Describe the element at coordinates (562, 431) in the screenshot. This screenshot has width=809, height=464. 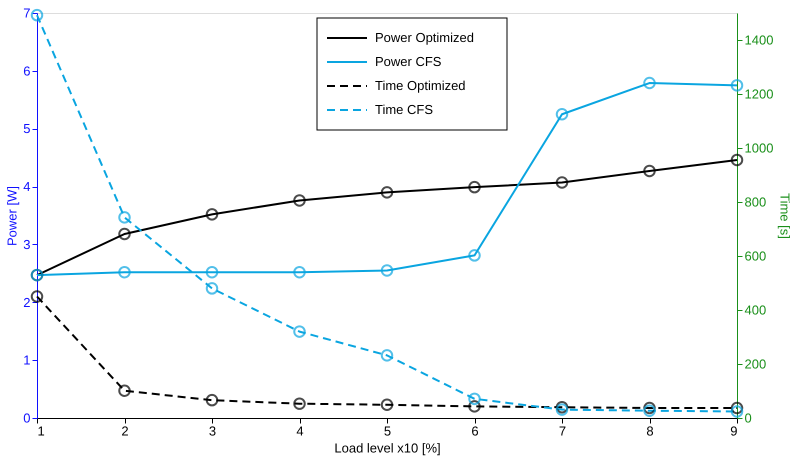
I see `x-tick-label: 7` at that location.